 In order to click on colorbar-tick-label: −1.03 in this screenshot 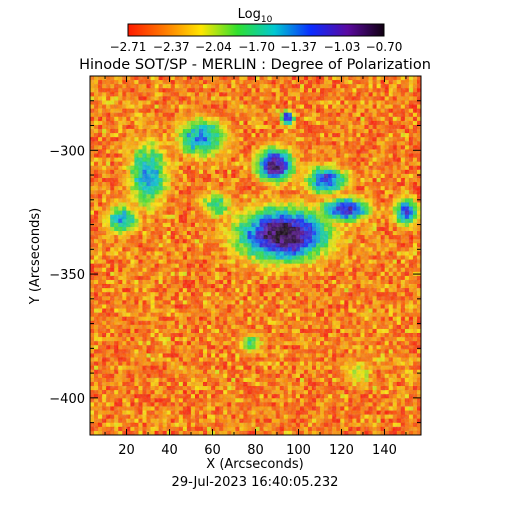, I will do `click(342, 47)`.